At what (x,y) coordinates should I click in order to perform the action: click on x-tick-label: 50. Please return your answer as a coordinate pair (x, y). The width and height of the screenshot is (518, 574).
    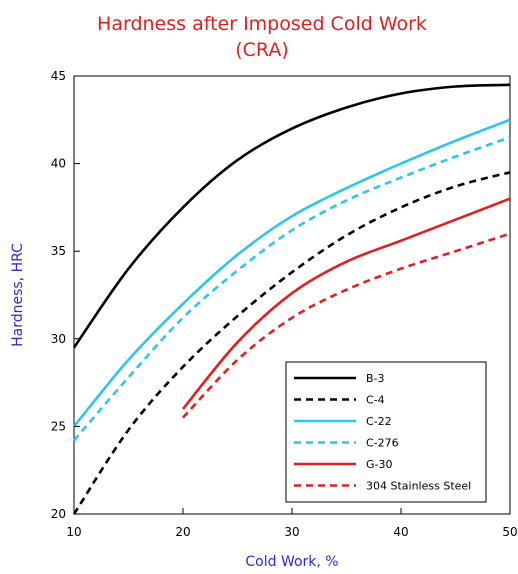
    Looking at the image, I should click on (509, 532).